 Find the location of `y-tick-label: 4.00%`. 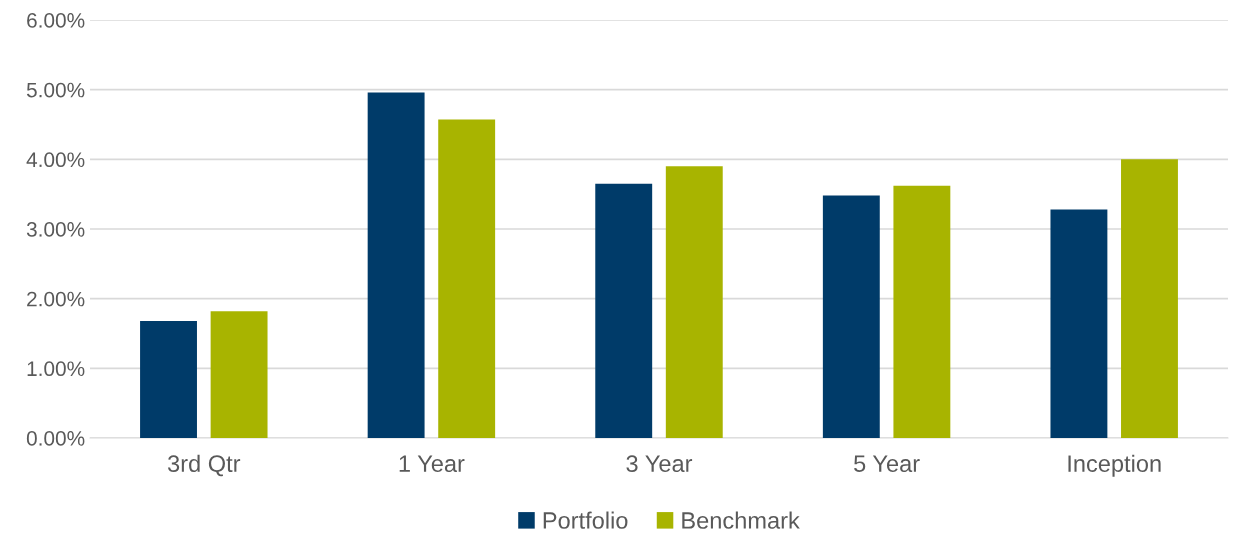

y-tick-label: 4.00% is located at coordinates (55, 160).